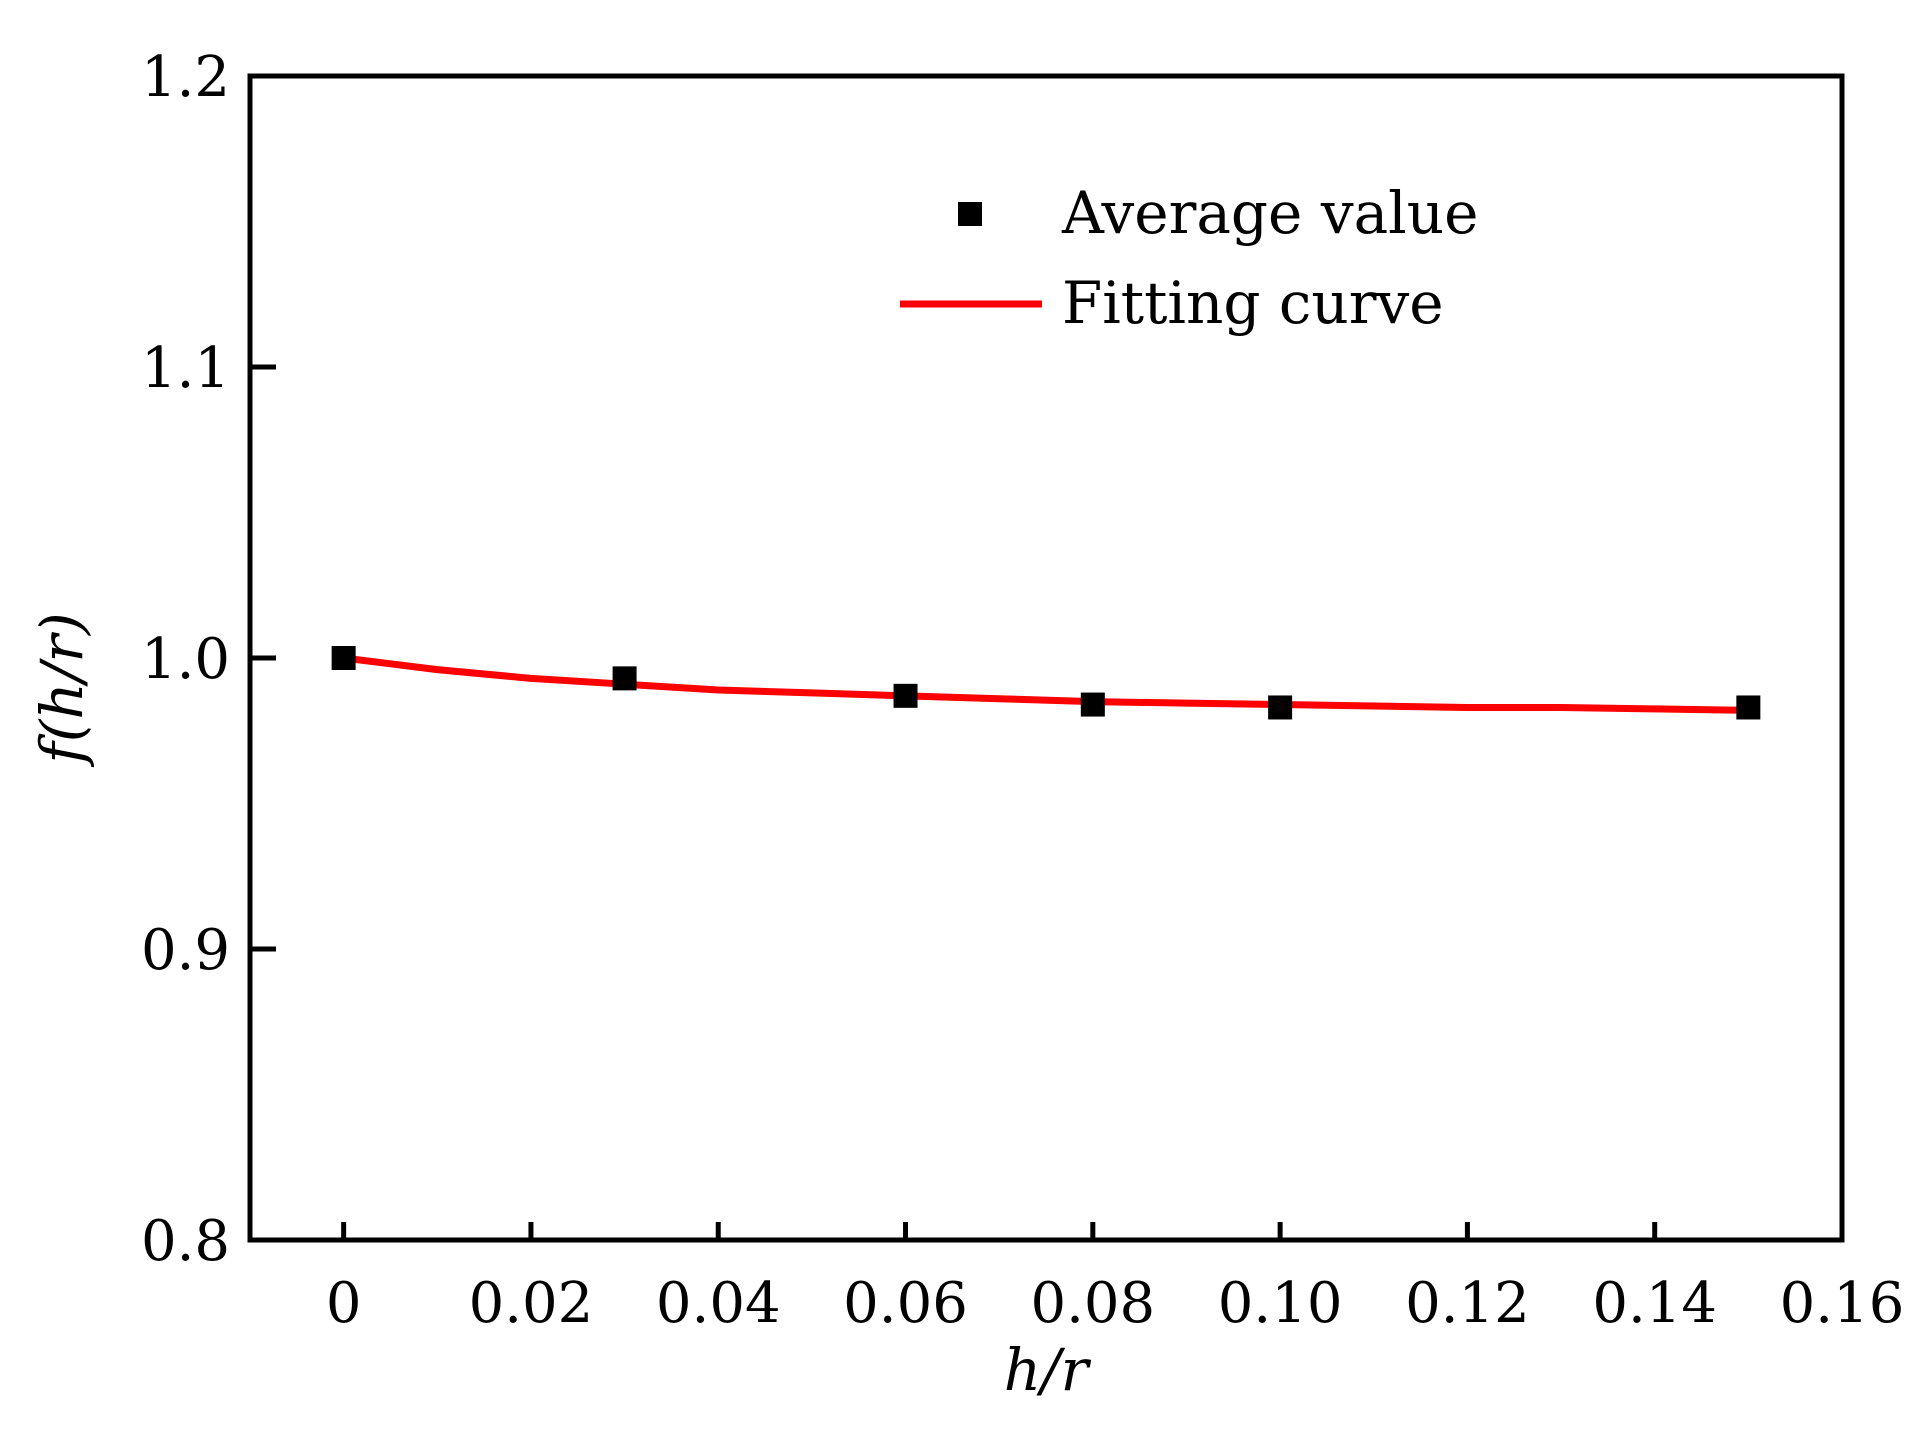 This screenshot has height=1434, width=1923. What do you see at coordinates (1280, 1303) in the screenshot?
I see `x-tick-label: 0.10` at bounding box center [1280, 1303].